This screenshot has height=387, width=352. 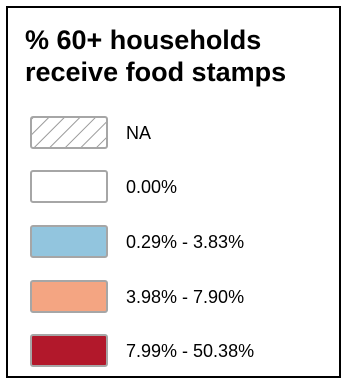 I want to click on legend-item-low: 0.29% - 3.83%, so click(x=180, y=243).